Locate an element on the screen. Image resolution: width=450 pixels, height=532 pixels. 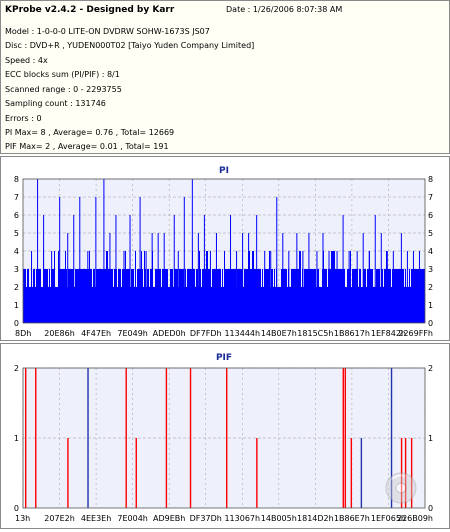
x-tick-label: 2269FFh is located at coordinates (415, 333).